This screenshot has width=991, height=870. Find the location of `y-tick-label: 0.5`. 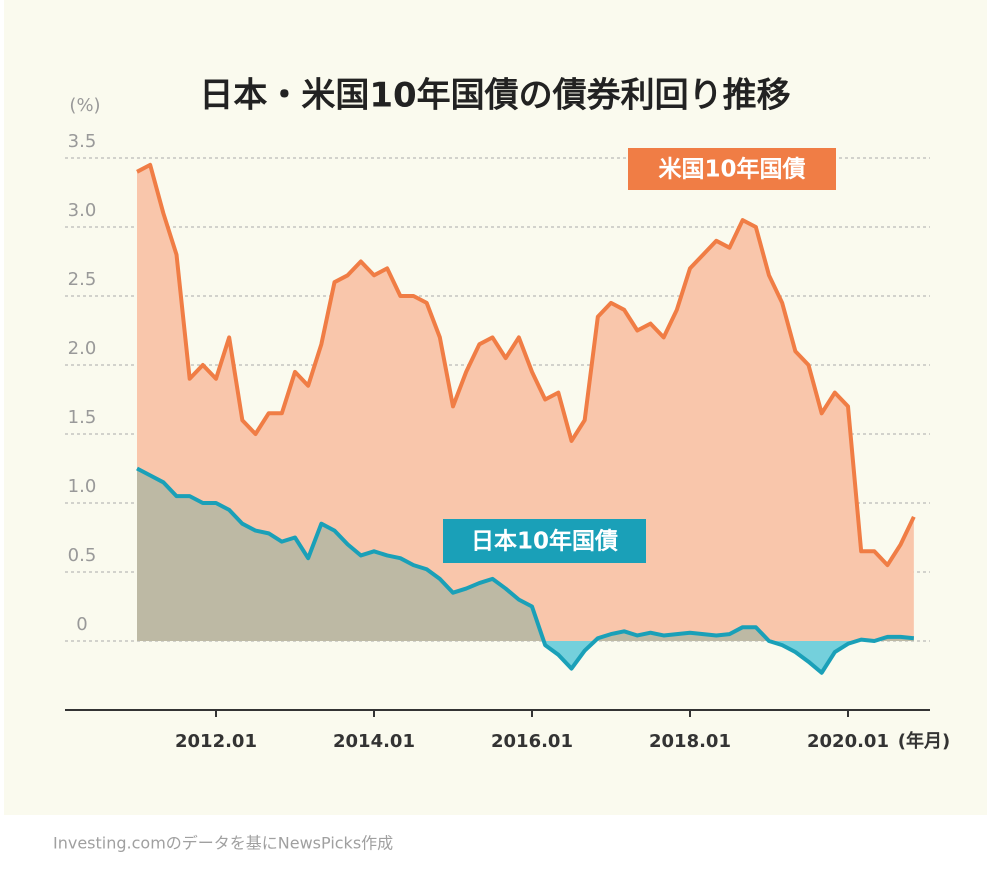

y-tick-label: 0.5 is located at coordinates (82, 555).